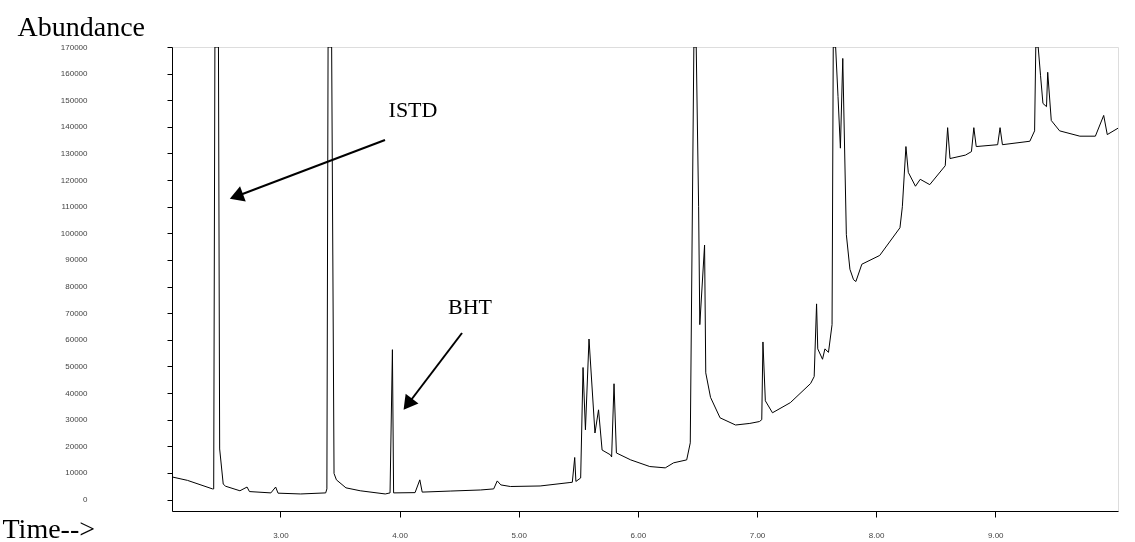 The height and width of the screenshot is (542, 1135). What do you see at coordinates (77, 446) in the screenshot?
I see `y-tick-label: 20000` at bounding box center [77, 446].